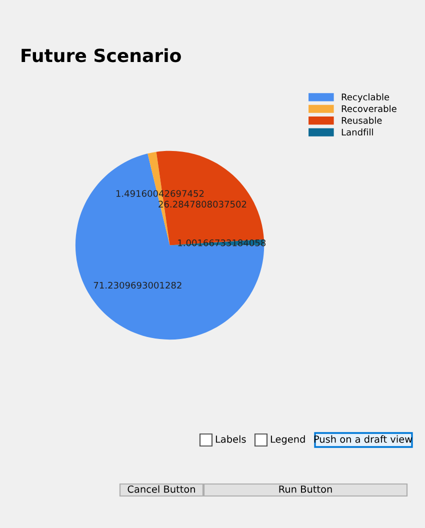 The image size is (425, 528). What do you see at coordinates (305, 489) in the screenshot?
I see `text: Run Button` at bounding box center [305, 489].